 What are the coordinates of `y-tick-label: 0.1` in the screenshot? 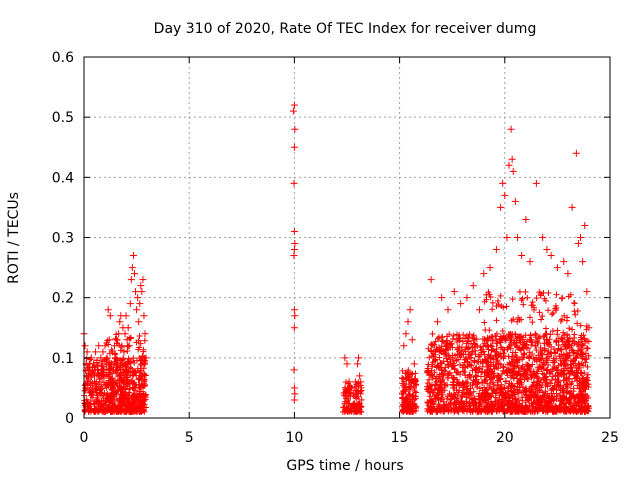 It's located at (63, 359).